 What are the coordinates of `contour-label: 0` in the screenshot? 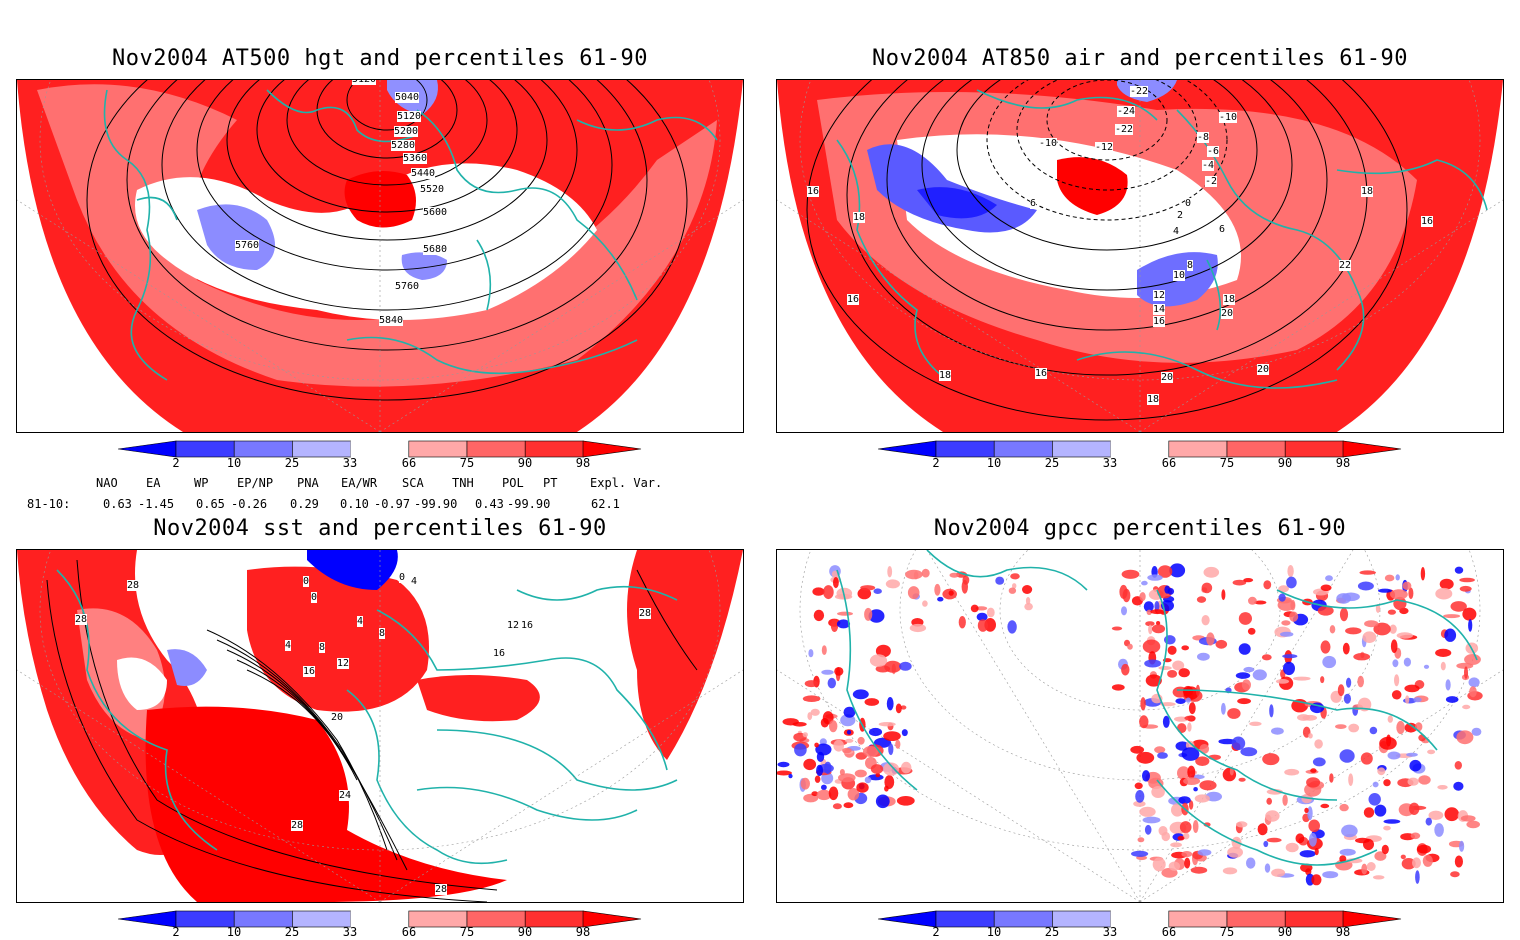 It's located at (1188, 203).